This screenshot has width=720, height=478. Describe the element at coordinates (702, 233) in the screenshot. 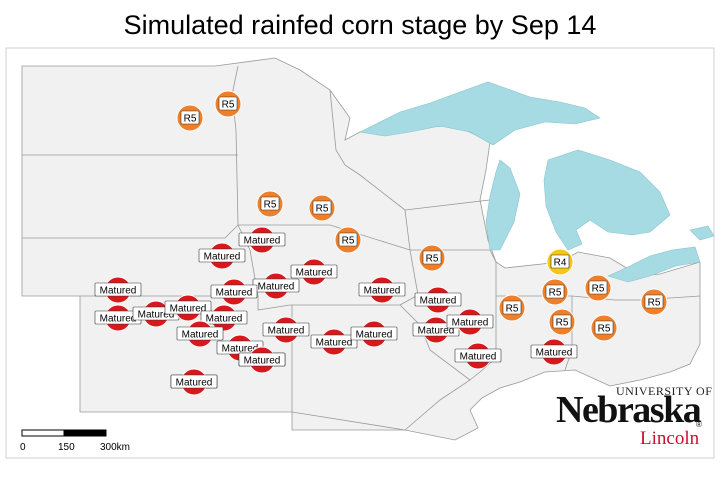

I see `lake-ontario` at that location.